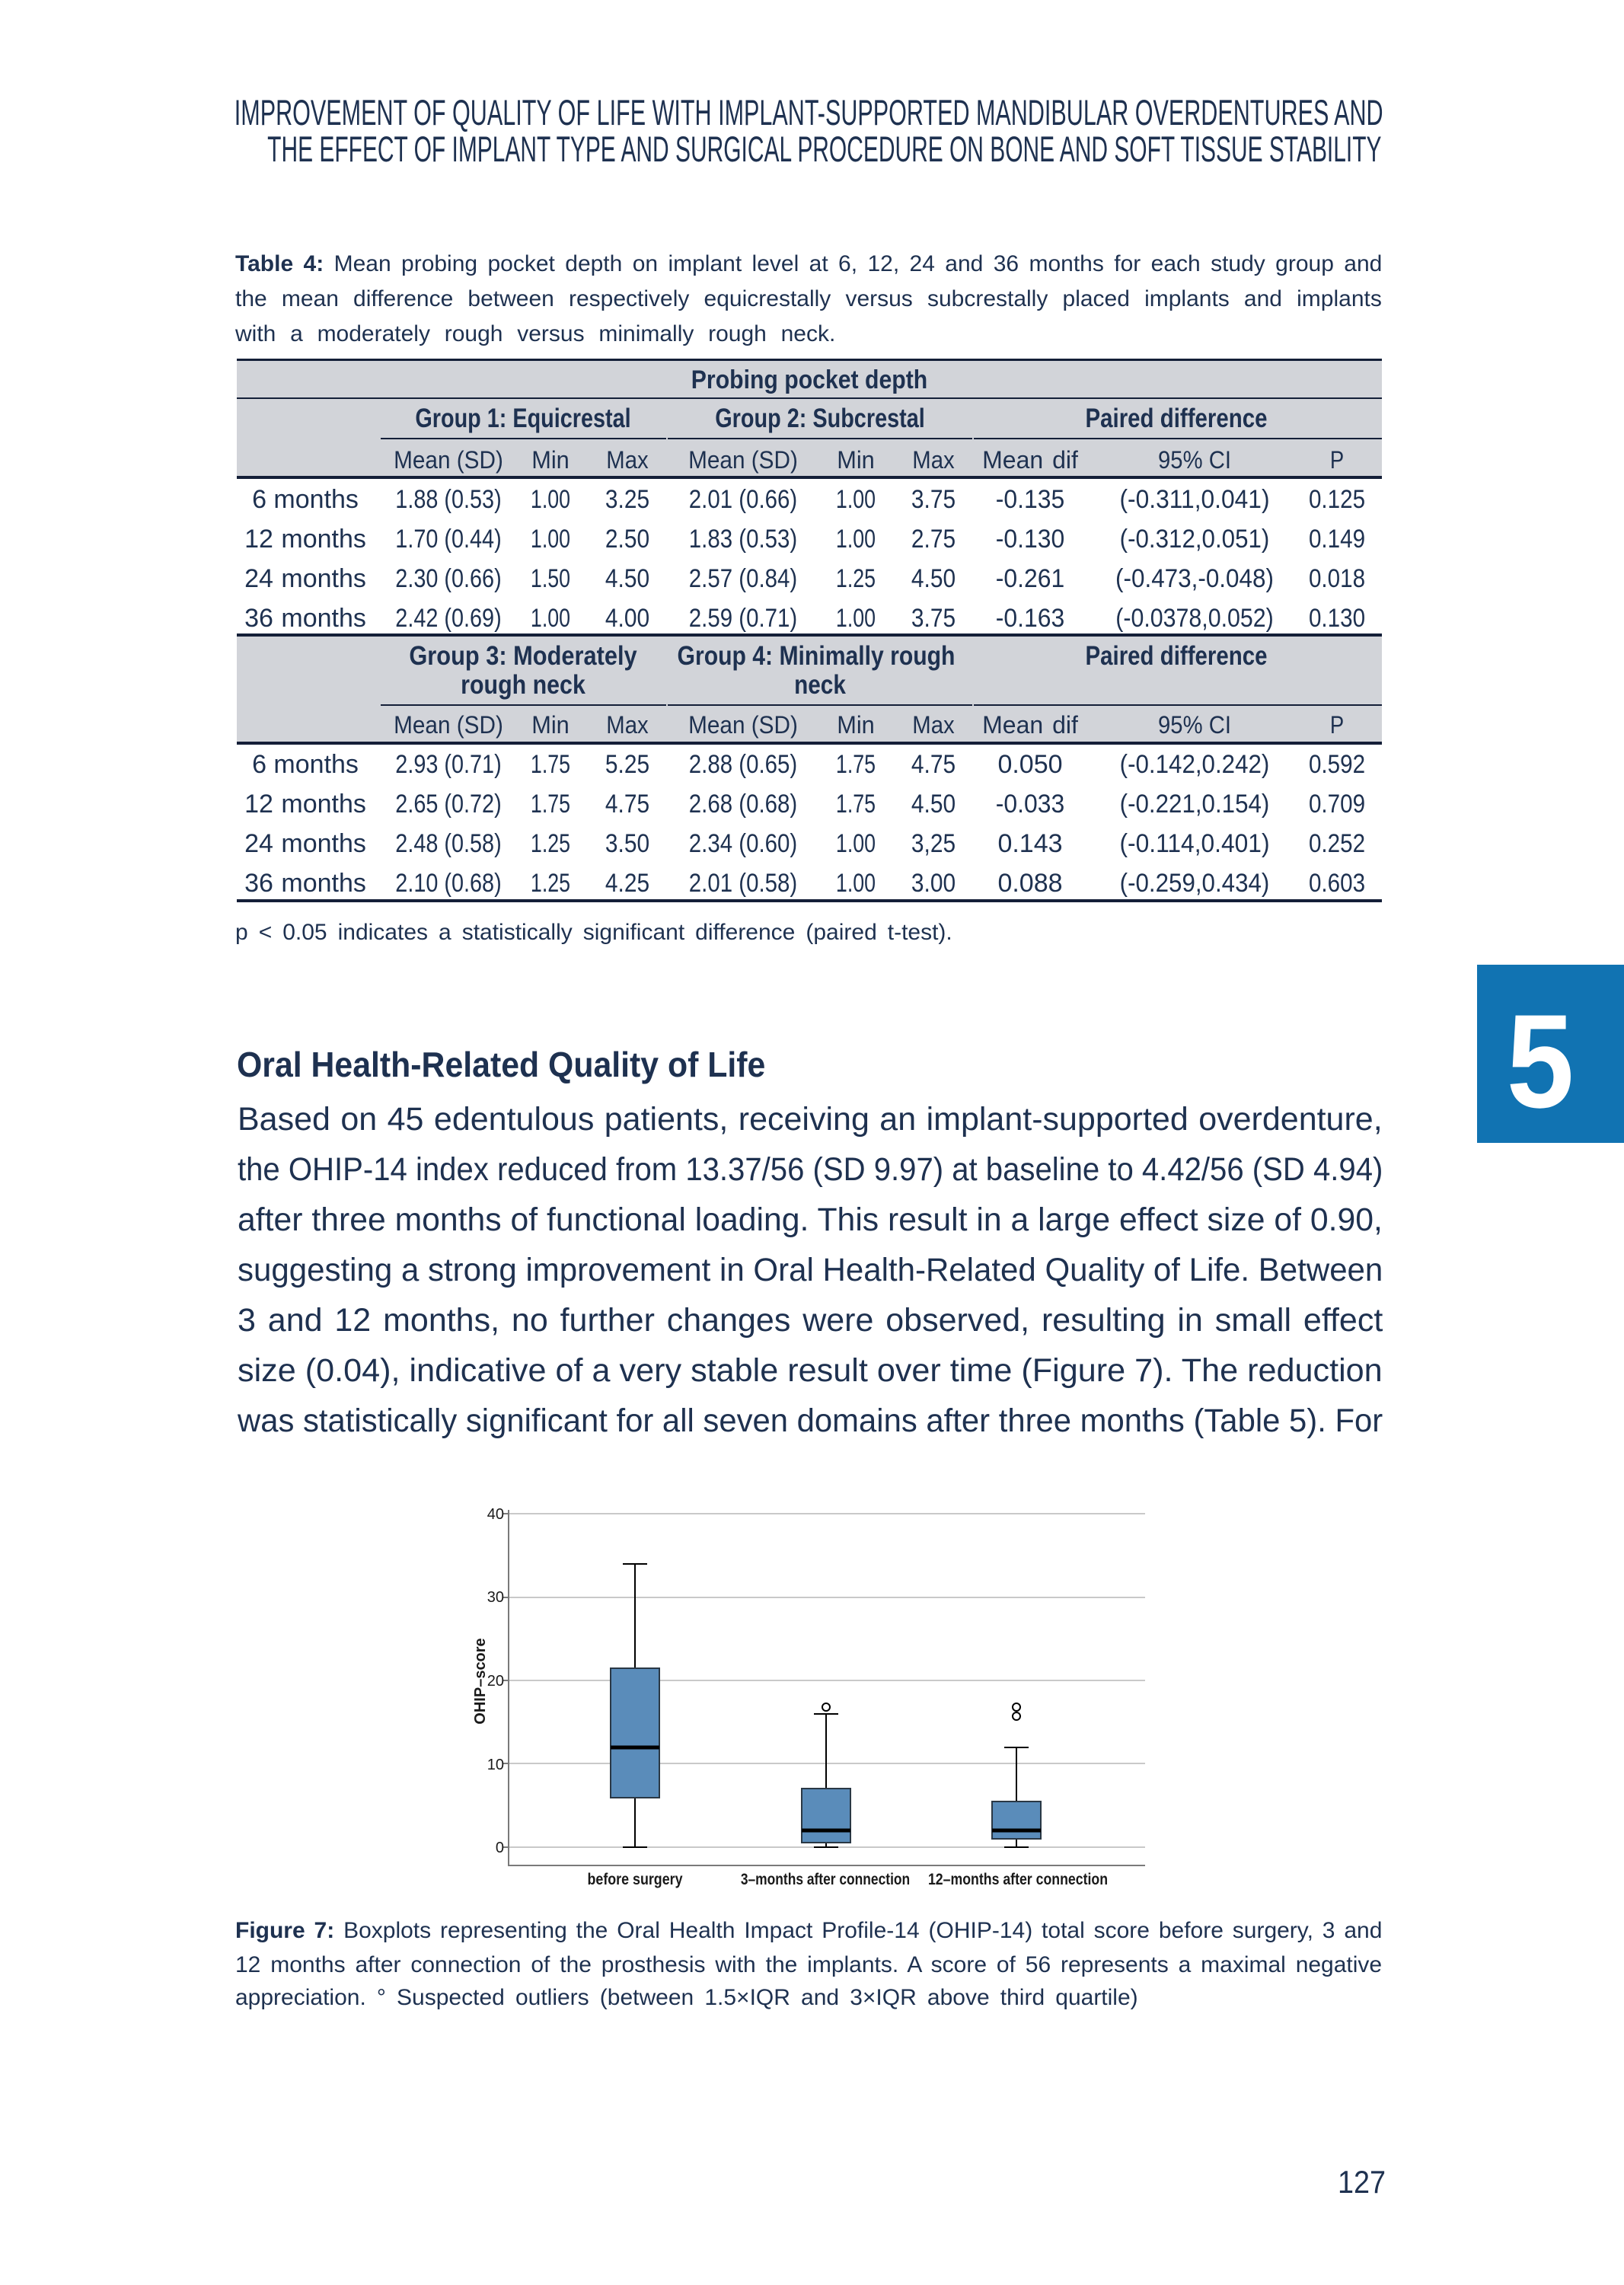  What do you see at coordinates (495, 1681) in the screenshot?
I see `svg-text: 20` at bounding box center [495, 1681].